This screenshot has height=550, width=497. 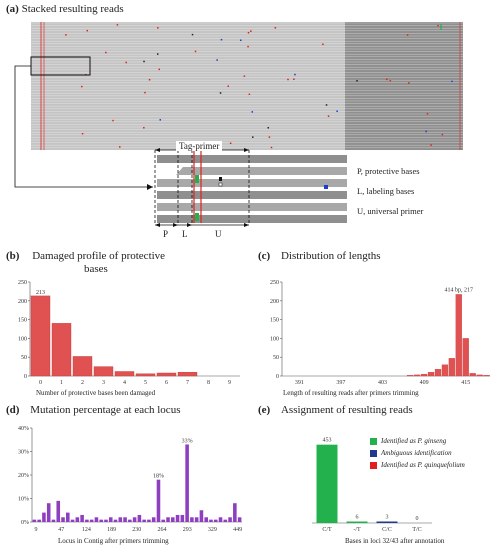 I want to click on chart-d-xlabel: Locus in Contig after primers trimming, so click(x=113, y=541).